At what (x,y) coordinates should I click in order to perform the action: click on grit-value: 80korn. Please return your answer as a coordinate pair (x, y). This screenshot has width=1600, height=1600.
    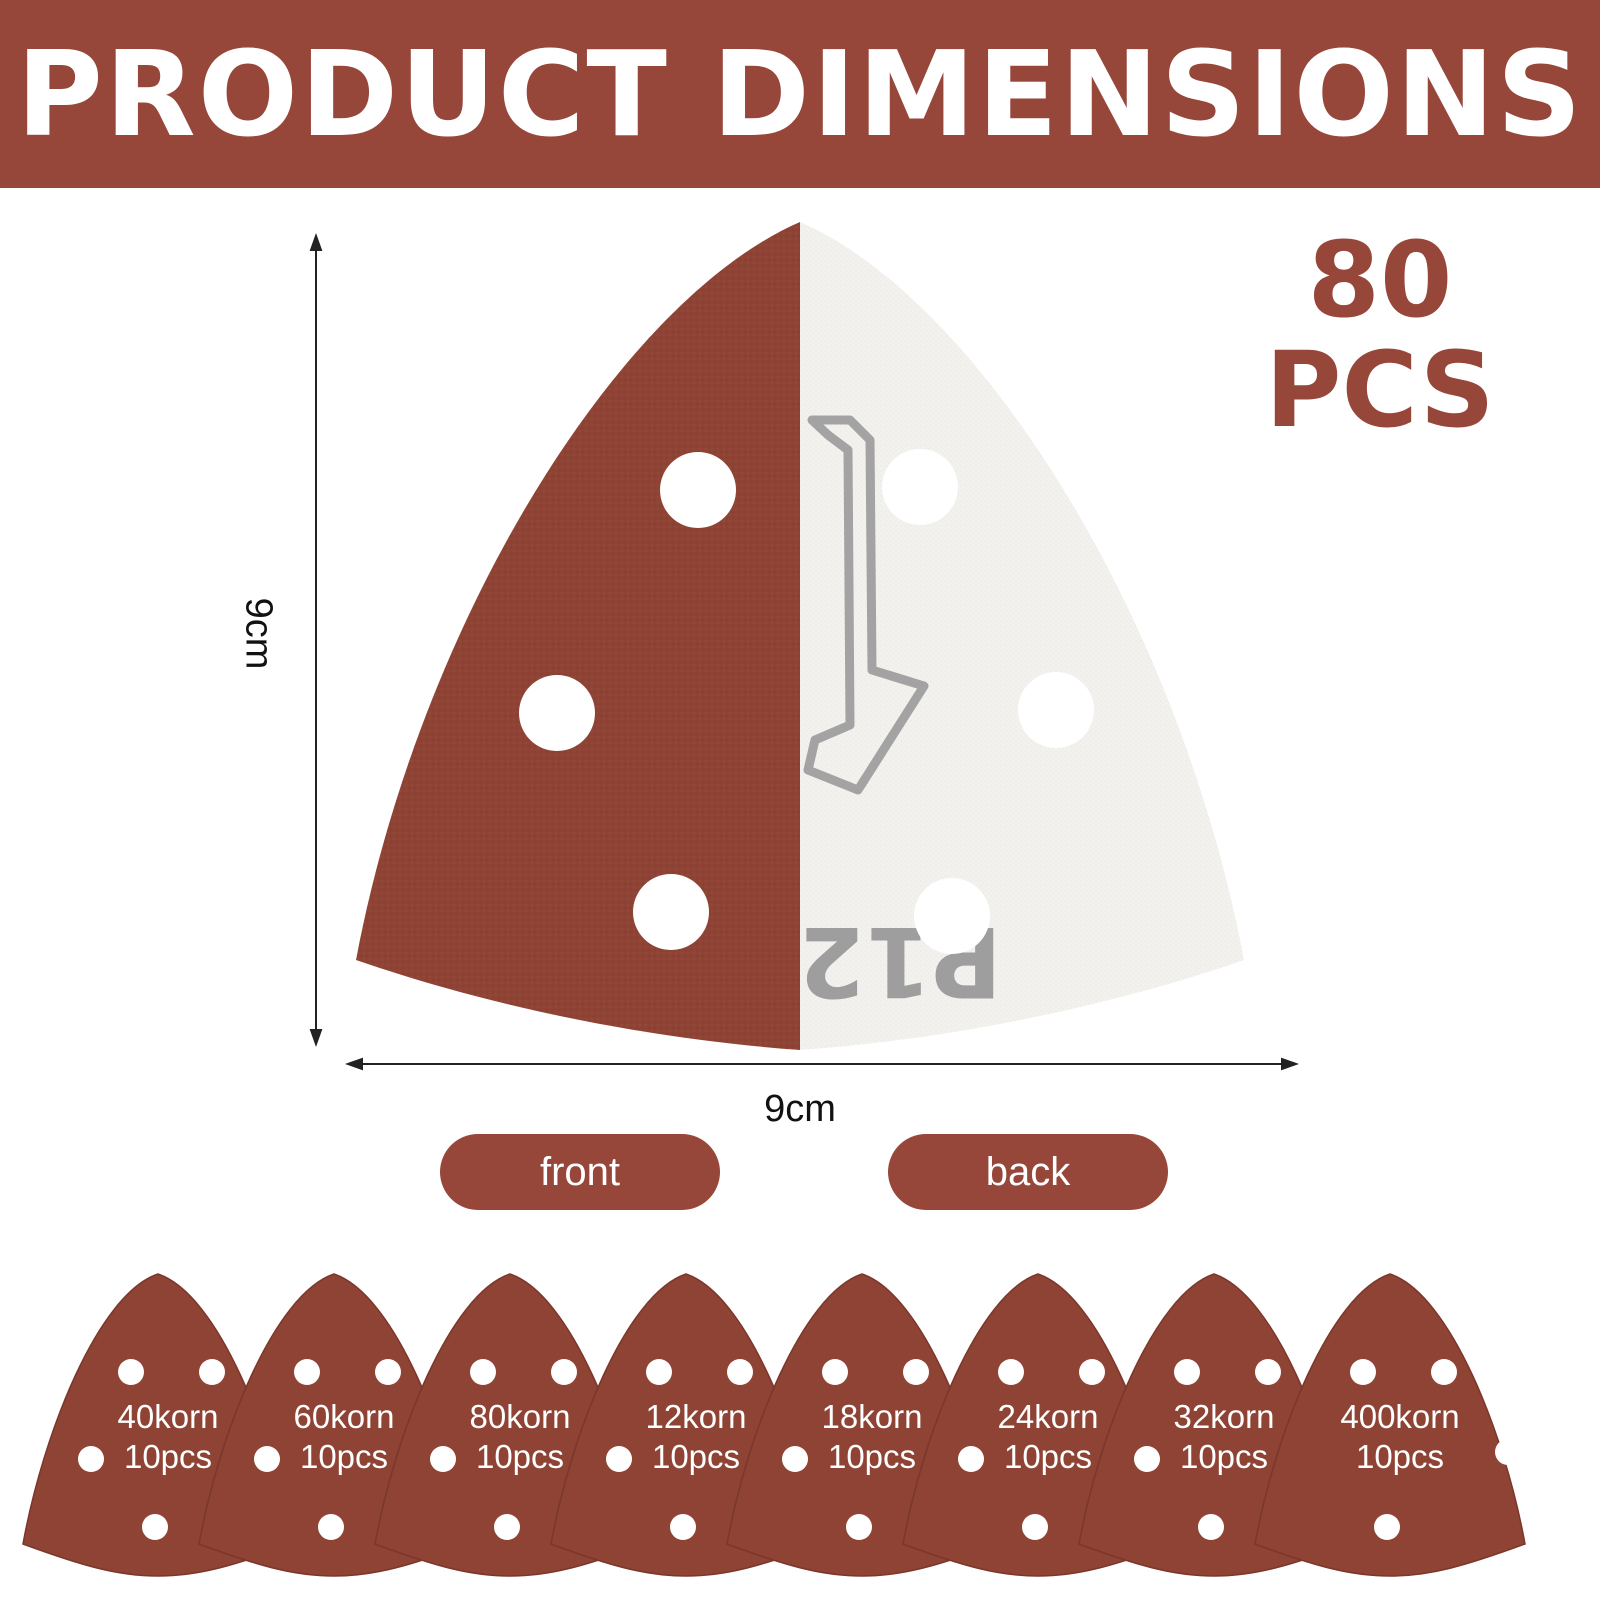
    Looking at the image, I should click on (520, 1416).